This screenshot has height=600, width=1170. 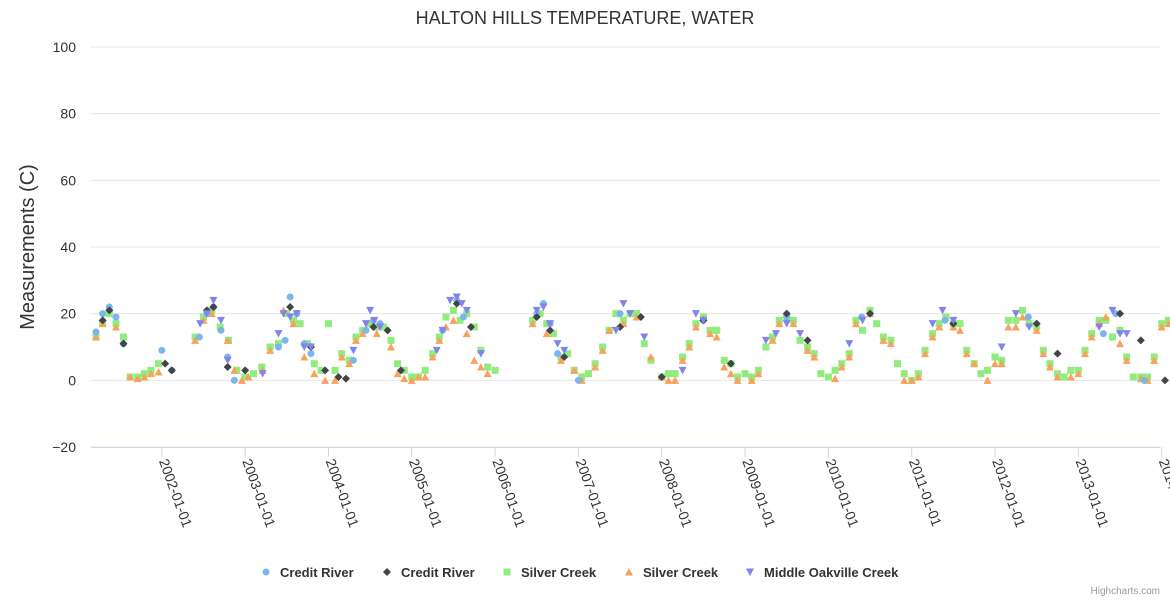 What do you see at coordinates (681, 572) in the screenshot?
I see `legend-label: Silver Creek` at bounding box center [681, 572].